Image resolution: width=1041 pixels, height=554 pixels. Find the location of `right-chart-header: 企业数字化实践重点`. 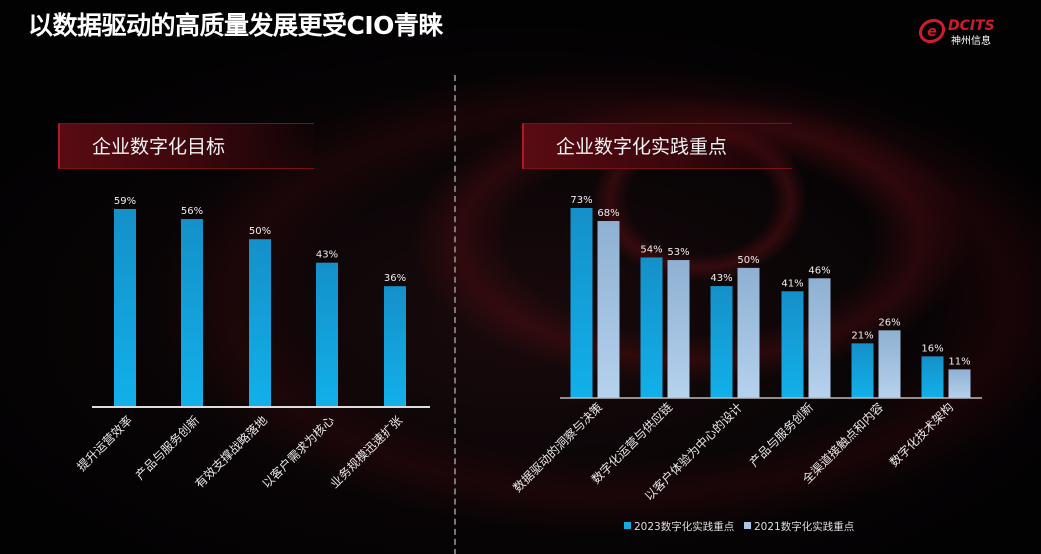

right-chart-header: 企业数字化实践重点 is located at coordinates (657, 146).